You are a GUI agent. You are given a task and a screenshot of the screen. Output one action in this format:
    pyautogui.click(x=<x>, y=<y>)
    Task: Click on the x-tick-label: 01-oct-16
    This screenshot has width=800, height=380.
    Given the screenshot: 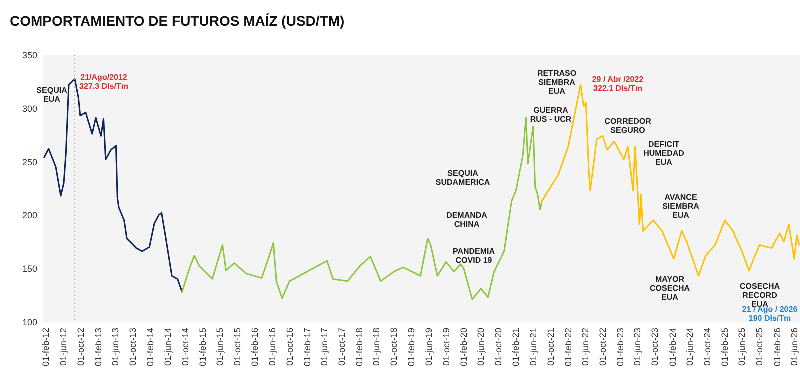 What is the action you would take?
    pyautogui.click(x=289, y=347)
    